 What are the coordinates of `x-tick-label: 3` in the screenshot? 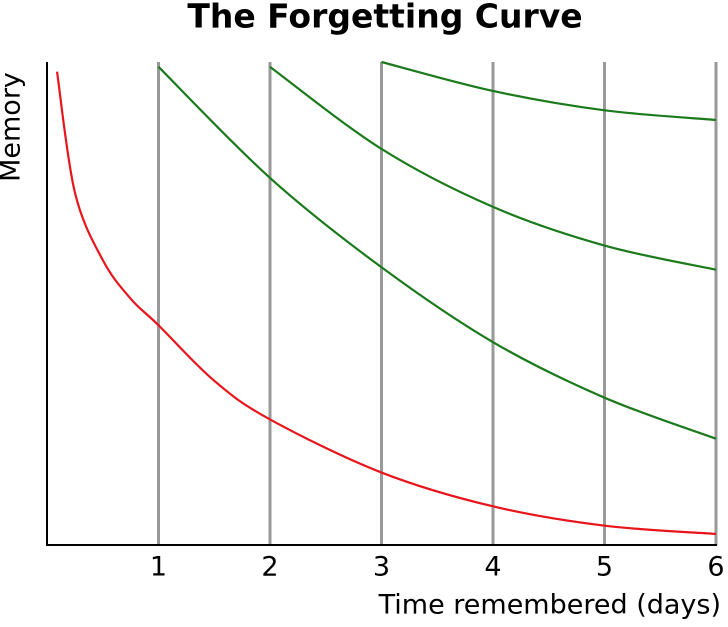 It's located at (381, 567).